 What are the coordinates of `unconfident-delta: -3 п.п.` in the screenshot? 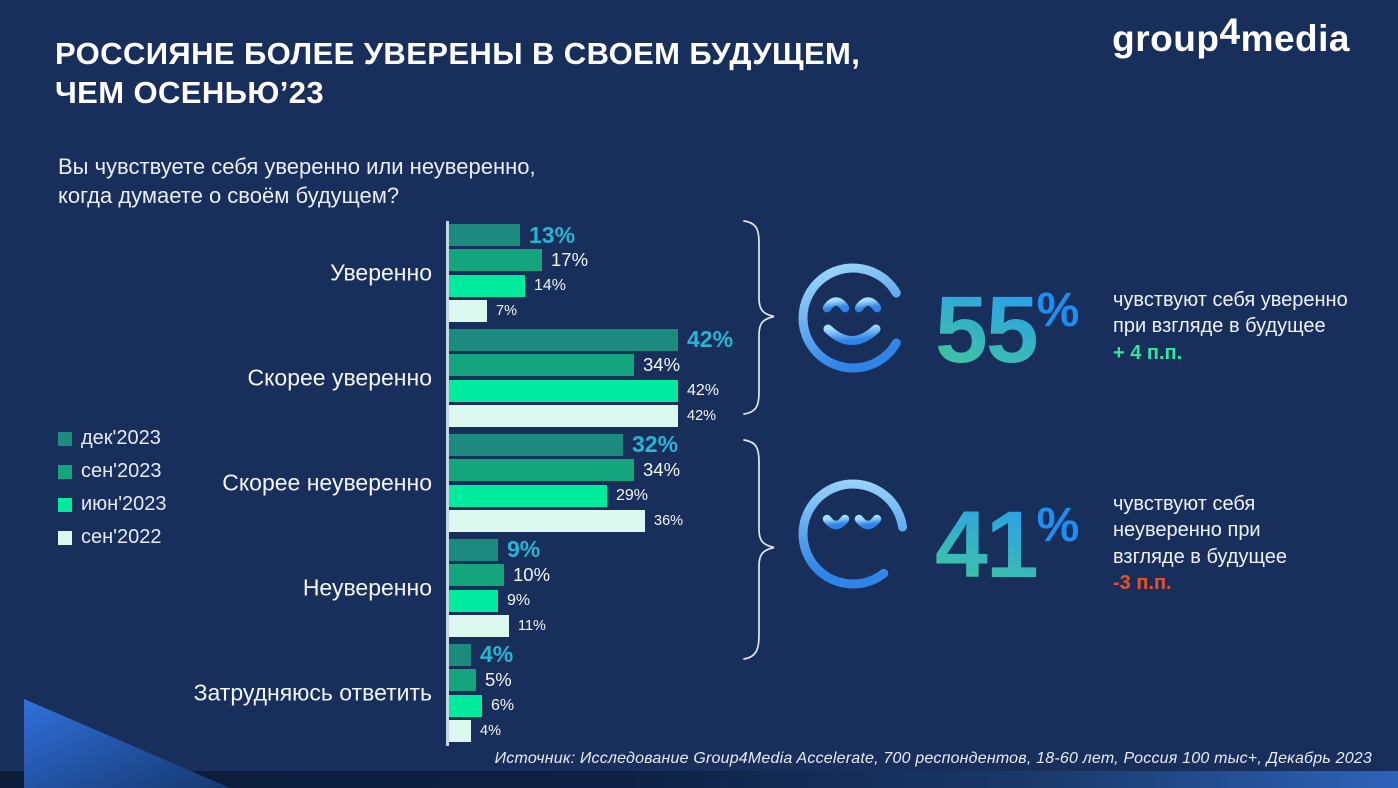 It's located at (1142, 583).